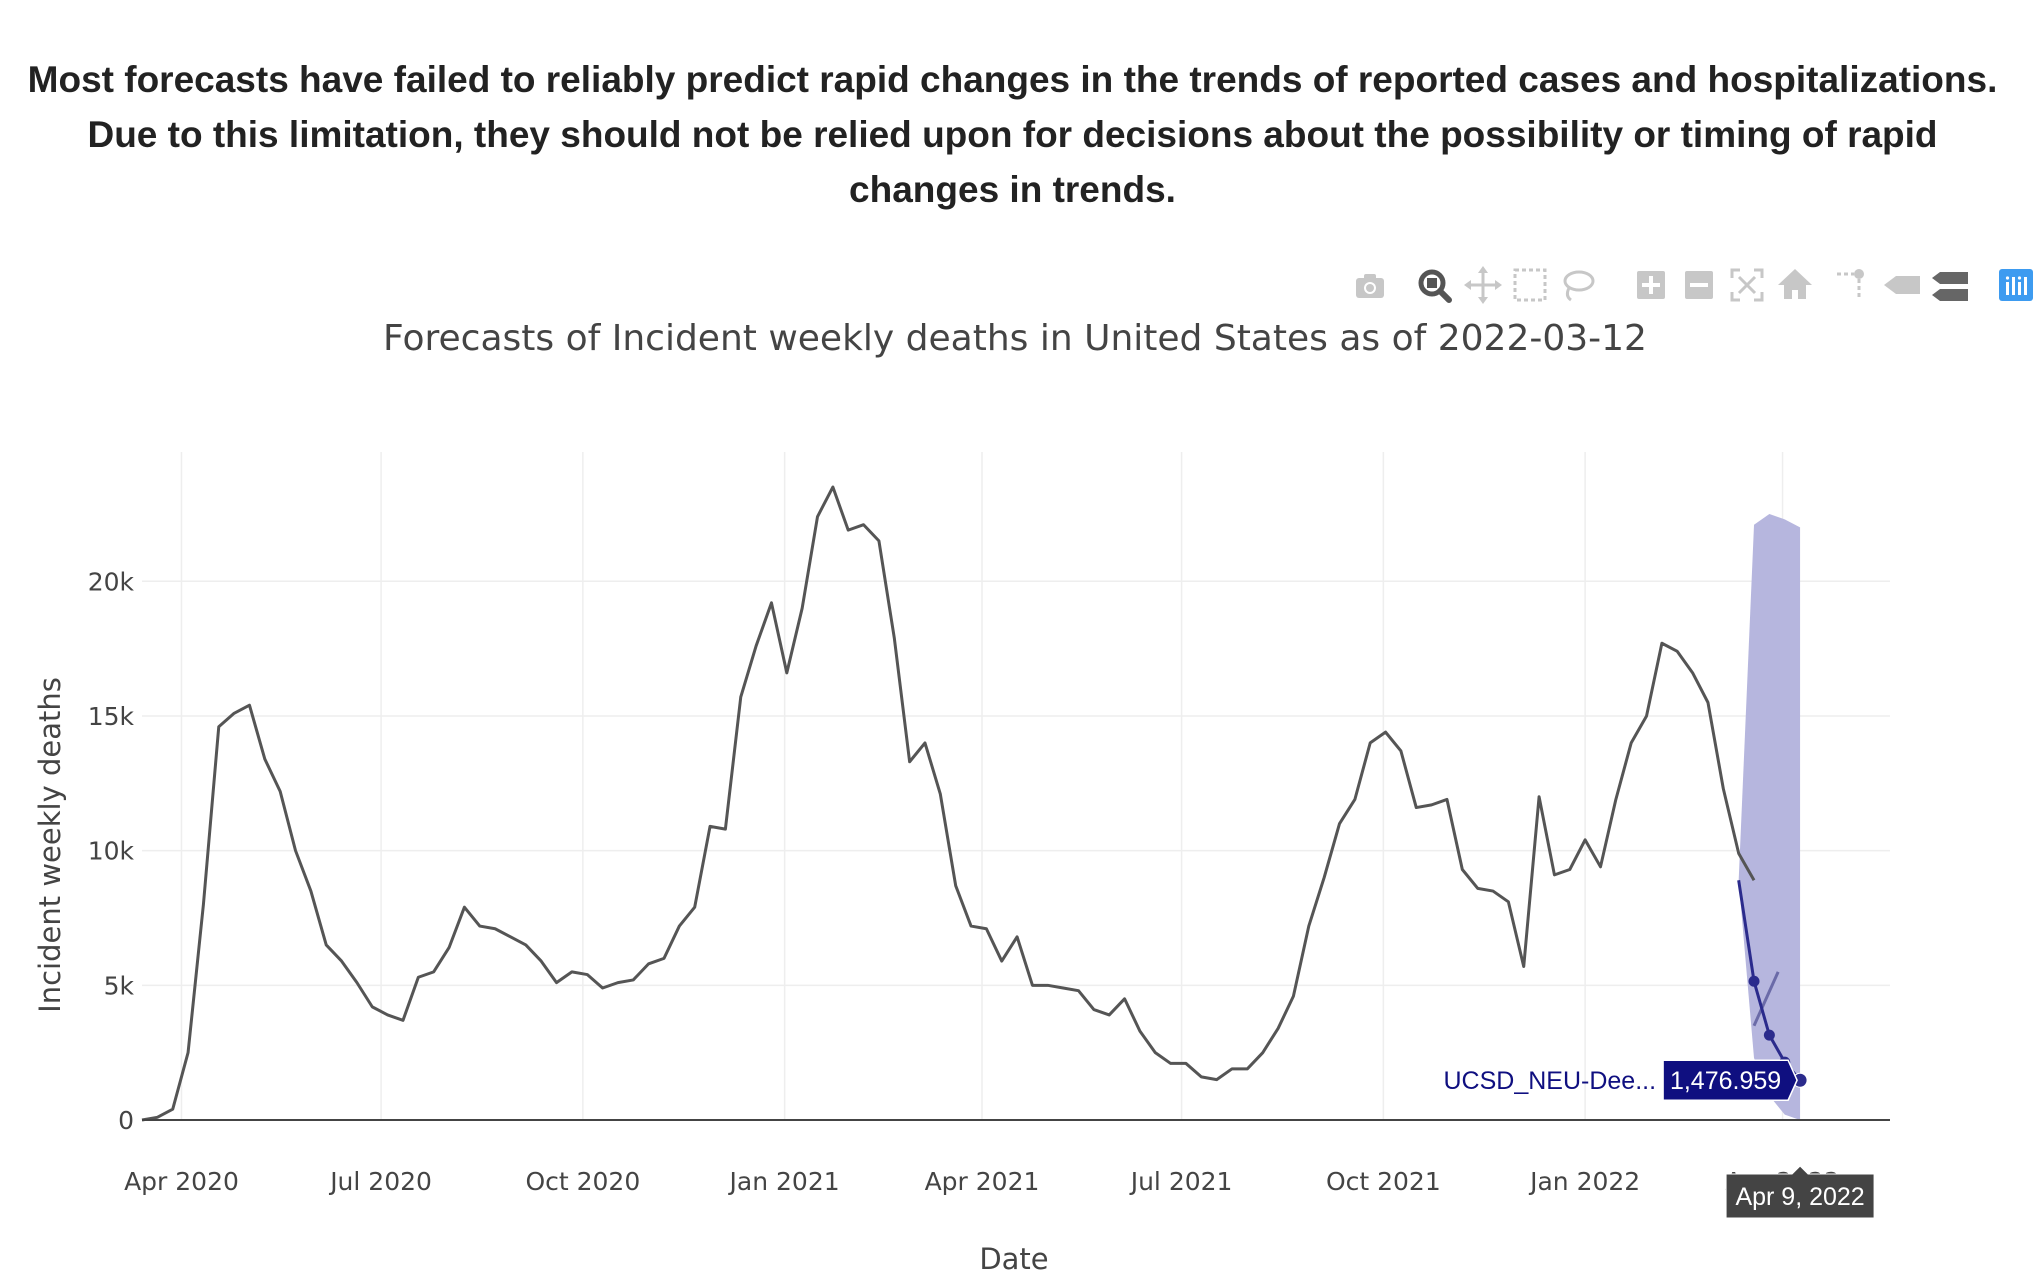  What do you see at coordinates (181, 1181) in the screenshot?
I see `x-tick-label: Apr 2020` at bounding box center [181, 1181].